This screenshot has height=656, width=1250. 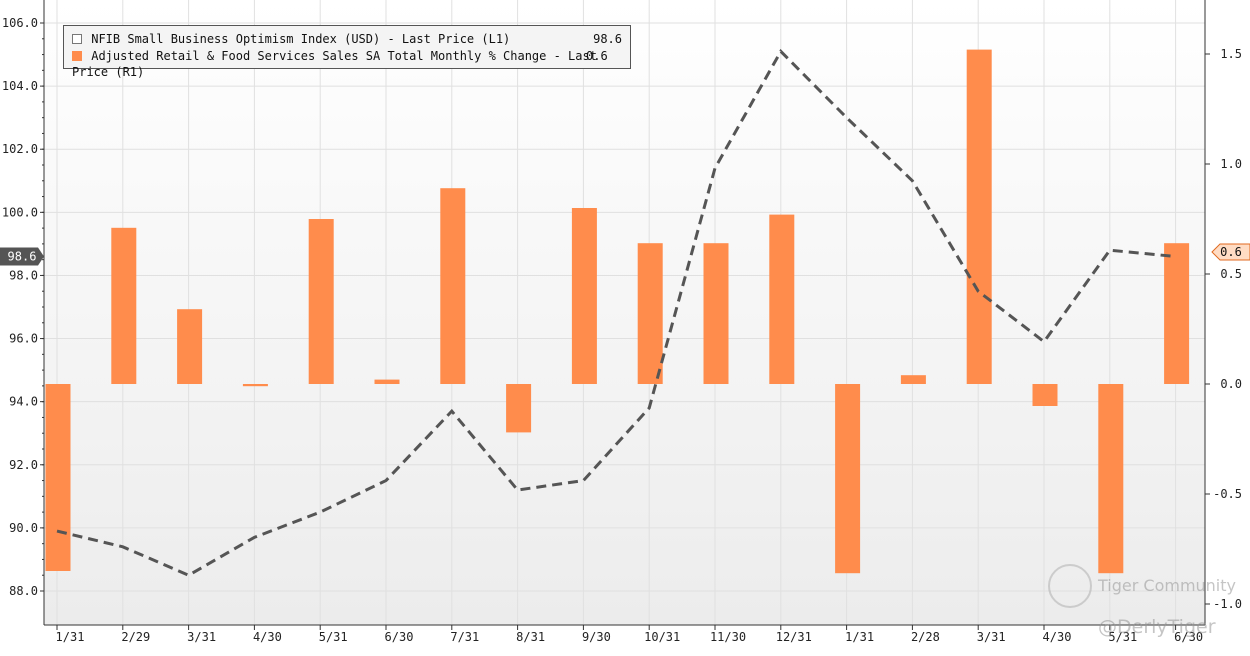 I want to click on left-tick-label: 100.0, so click(x=20, y=212).